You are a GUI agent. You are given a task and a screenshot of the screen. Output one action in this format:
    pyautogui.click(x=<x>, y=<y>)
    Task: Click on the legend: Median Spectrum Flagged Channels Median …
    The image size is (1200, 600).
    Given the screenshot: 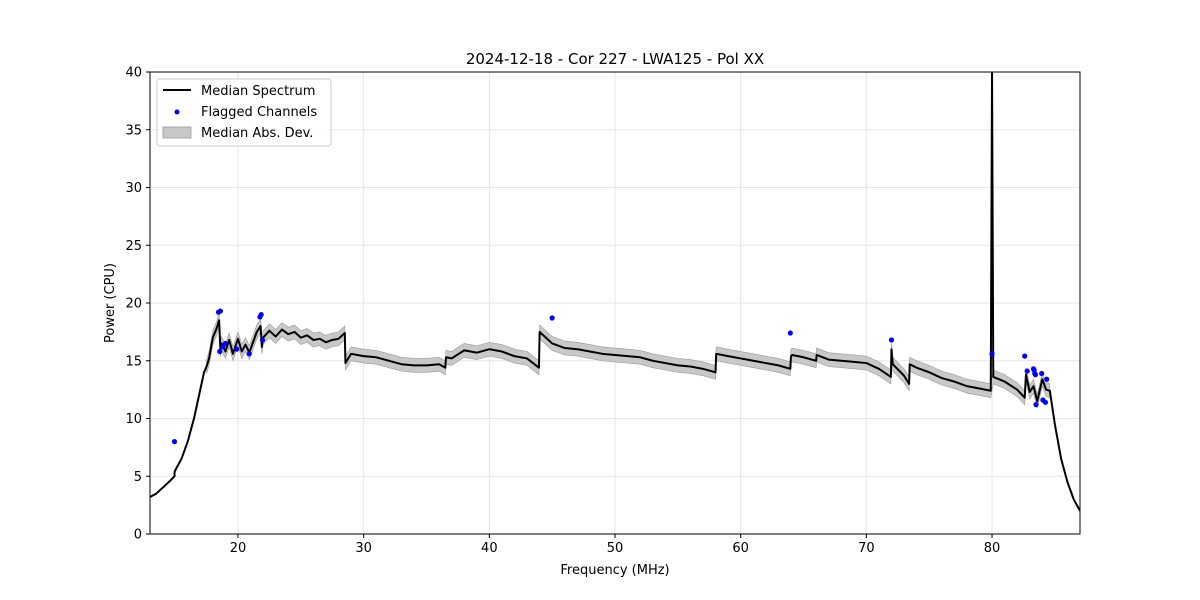 What is the action you would take?
    pyautogui.click(x=244, y=112)
    